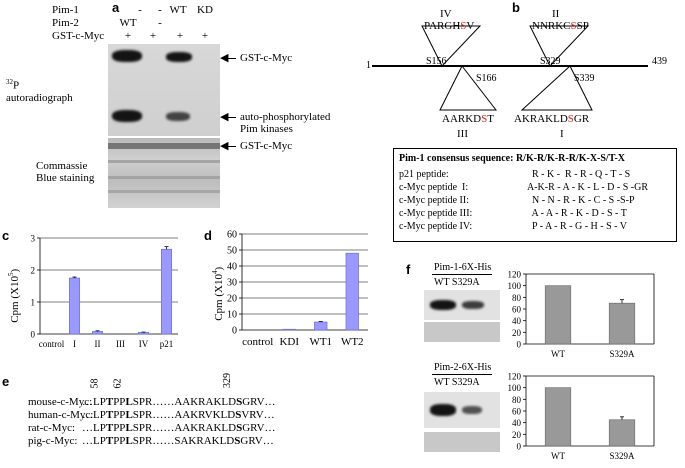  Describe the element at coordinates (74, 306) in the screenshot. I see `bar-I` at that location.